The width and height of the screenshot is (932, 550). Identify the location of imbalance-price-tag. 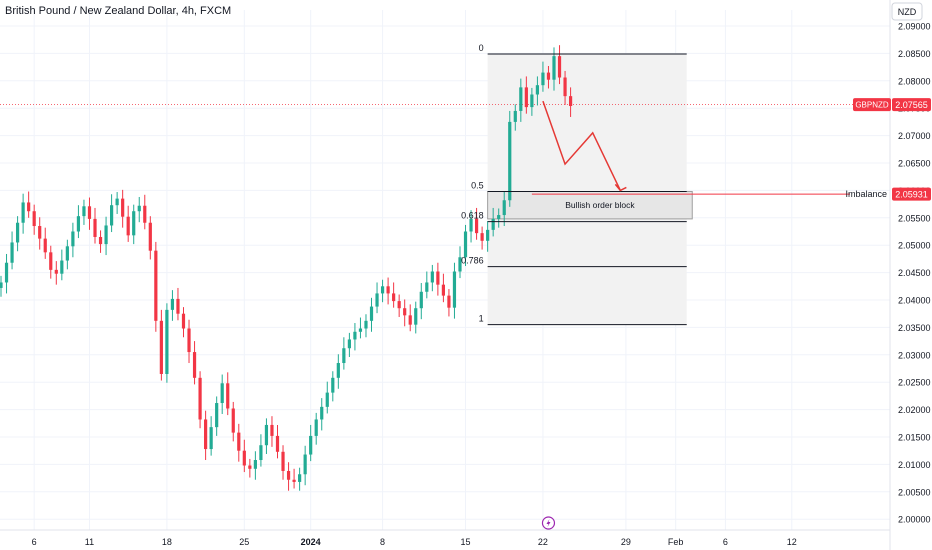
(911, 194).